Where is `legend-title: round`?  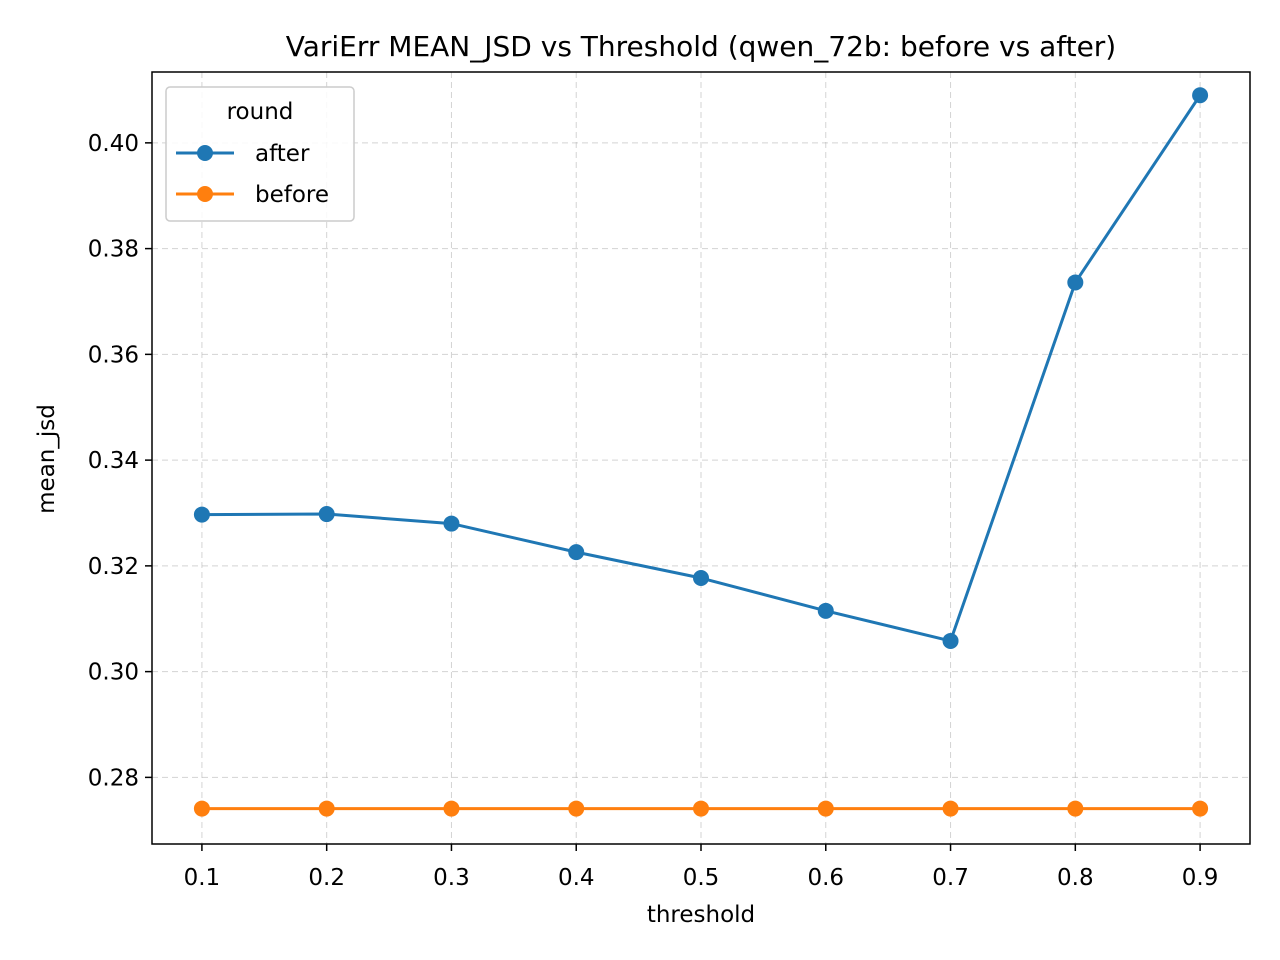
legend-title: round is located at coordinates (260, 112).